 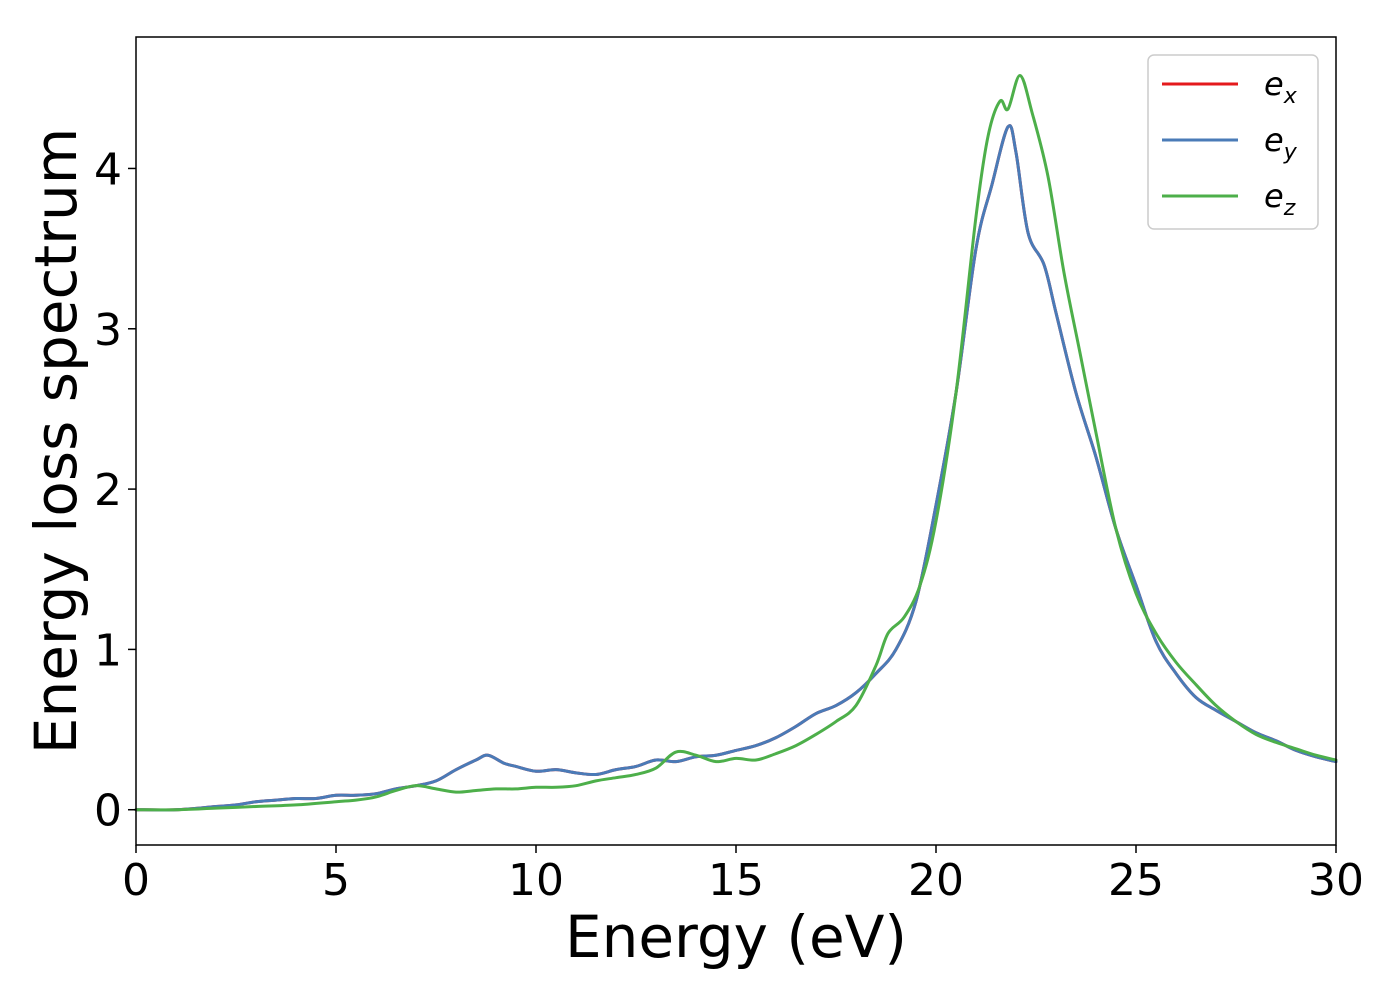 What do you see at coordinates (108, 811) in the screenshot?
I see `y-tick-label: 0` at bounding box center [108, 811].